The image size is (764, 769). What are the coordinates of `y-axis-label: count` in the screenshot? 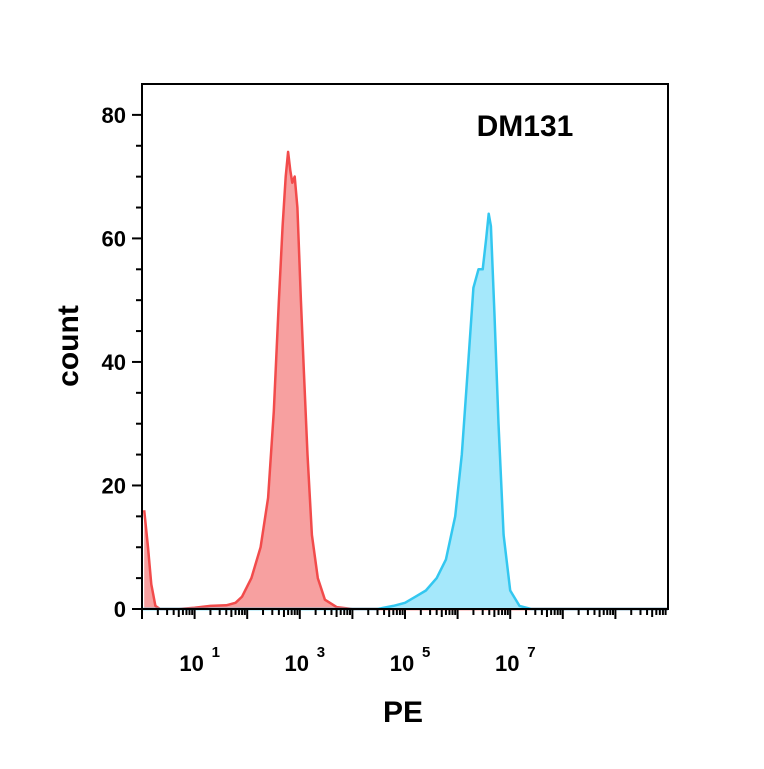 It's located at (68, 346).